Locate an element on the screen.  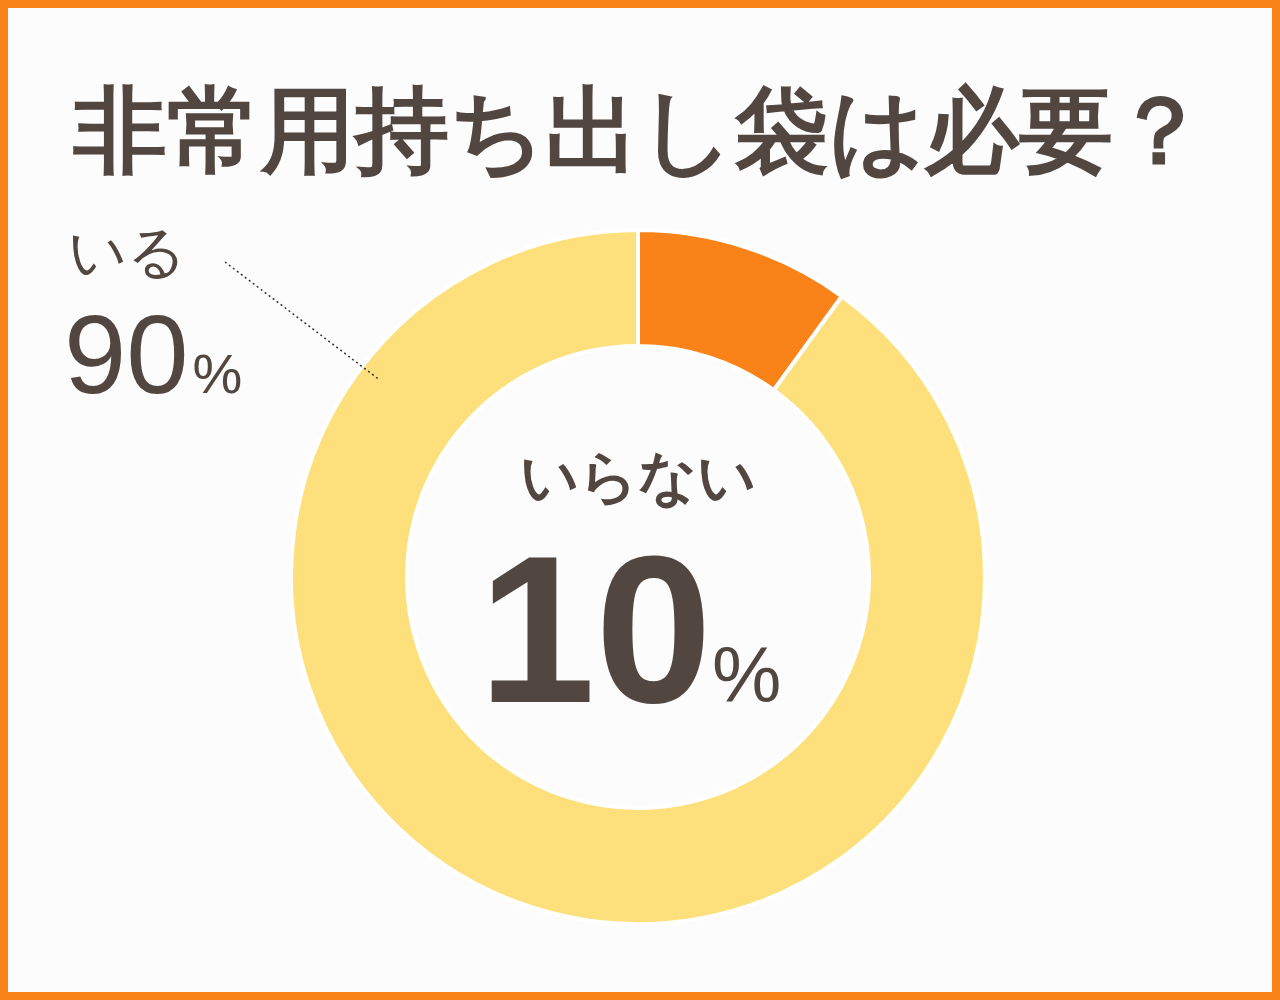
title: 非常用持ち出し袋は必要？ is located at coordinates (640, 130).